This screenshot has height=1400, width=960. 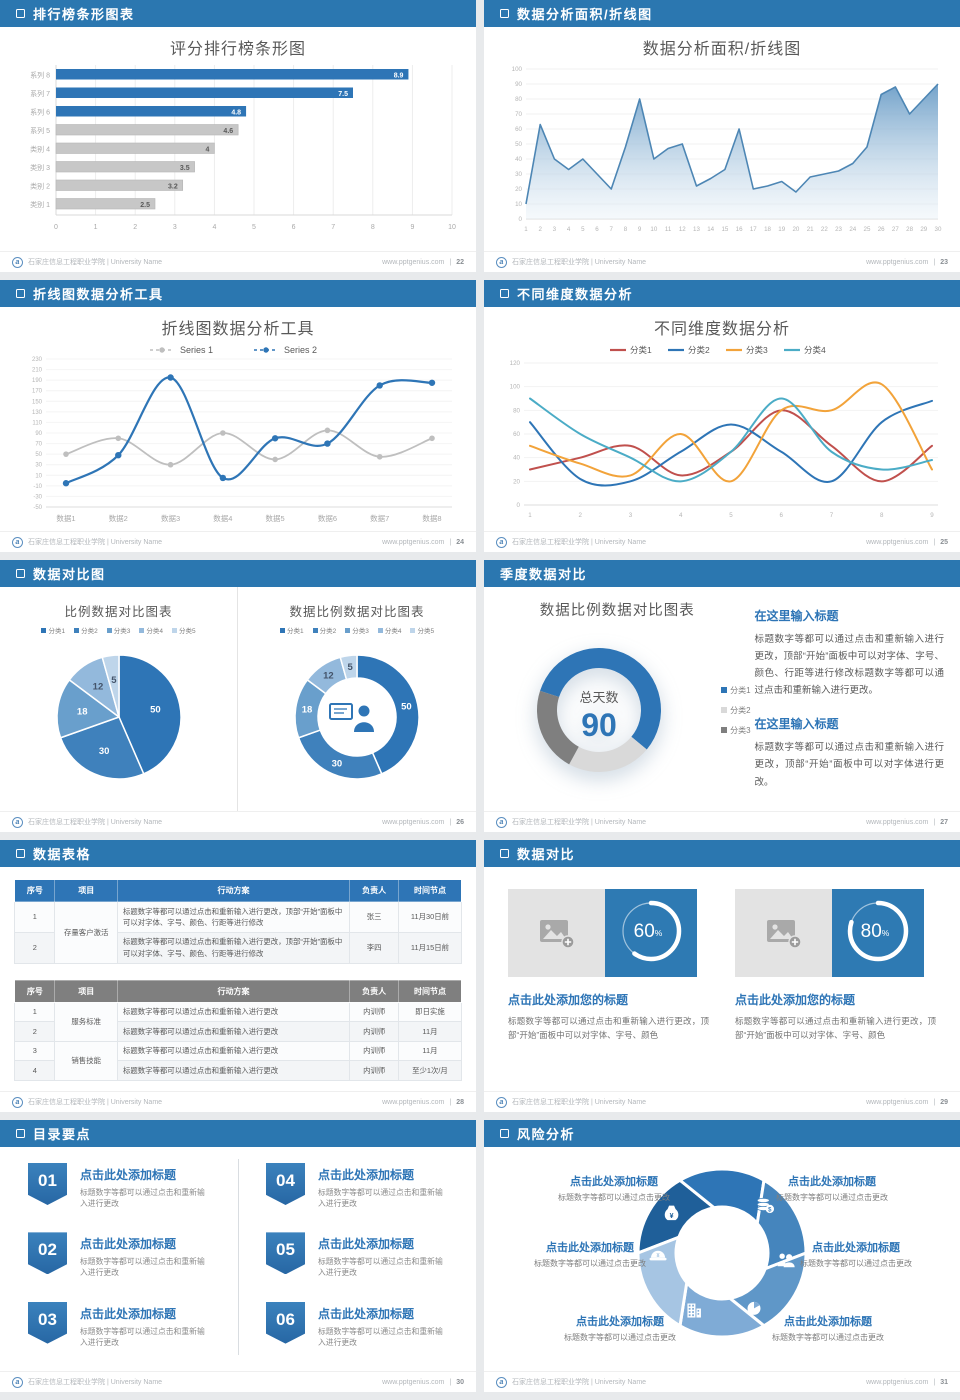 I want to click on number-badge: 03, so click(x=47, y=1322).